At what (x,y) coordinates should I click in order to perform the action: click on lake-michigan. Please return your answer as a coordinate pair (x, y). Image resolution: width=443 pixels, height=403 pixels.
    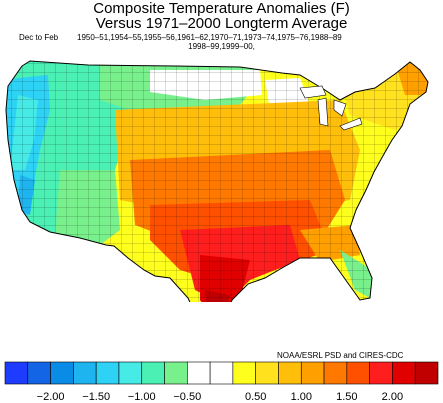
    Looking at the image, I should click on (323, 112).